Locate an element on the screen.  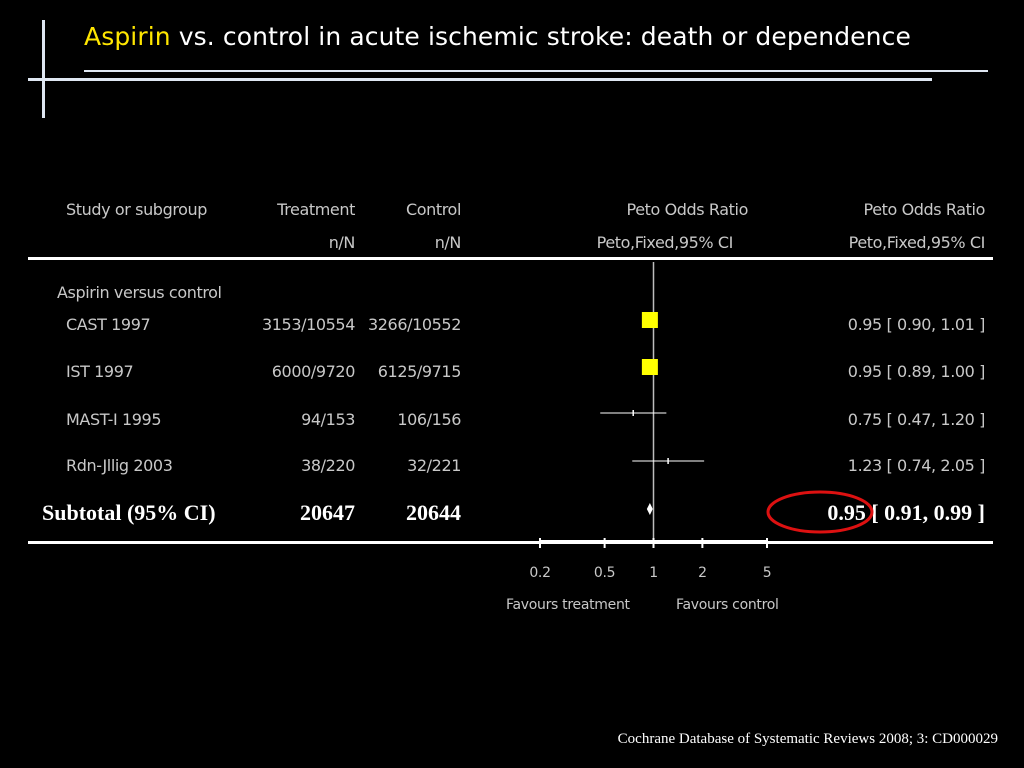
header-study: Study or subgroup is located at coordinates (137, 209).